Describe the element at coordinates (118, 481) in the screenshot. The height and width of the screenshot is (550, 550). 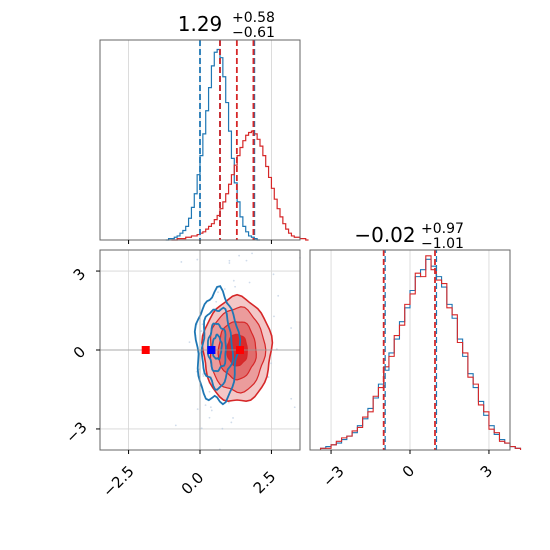
I see `x-tick-label-neg2.5: −2.5` at that location.